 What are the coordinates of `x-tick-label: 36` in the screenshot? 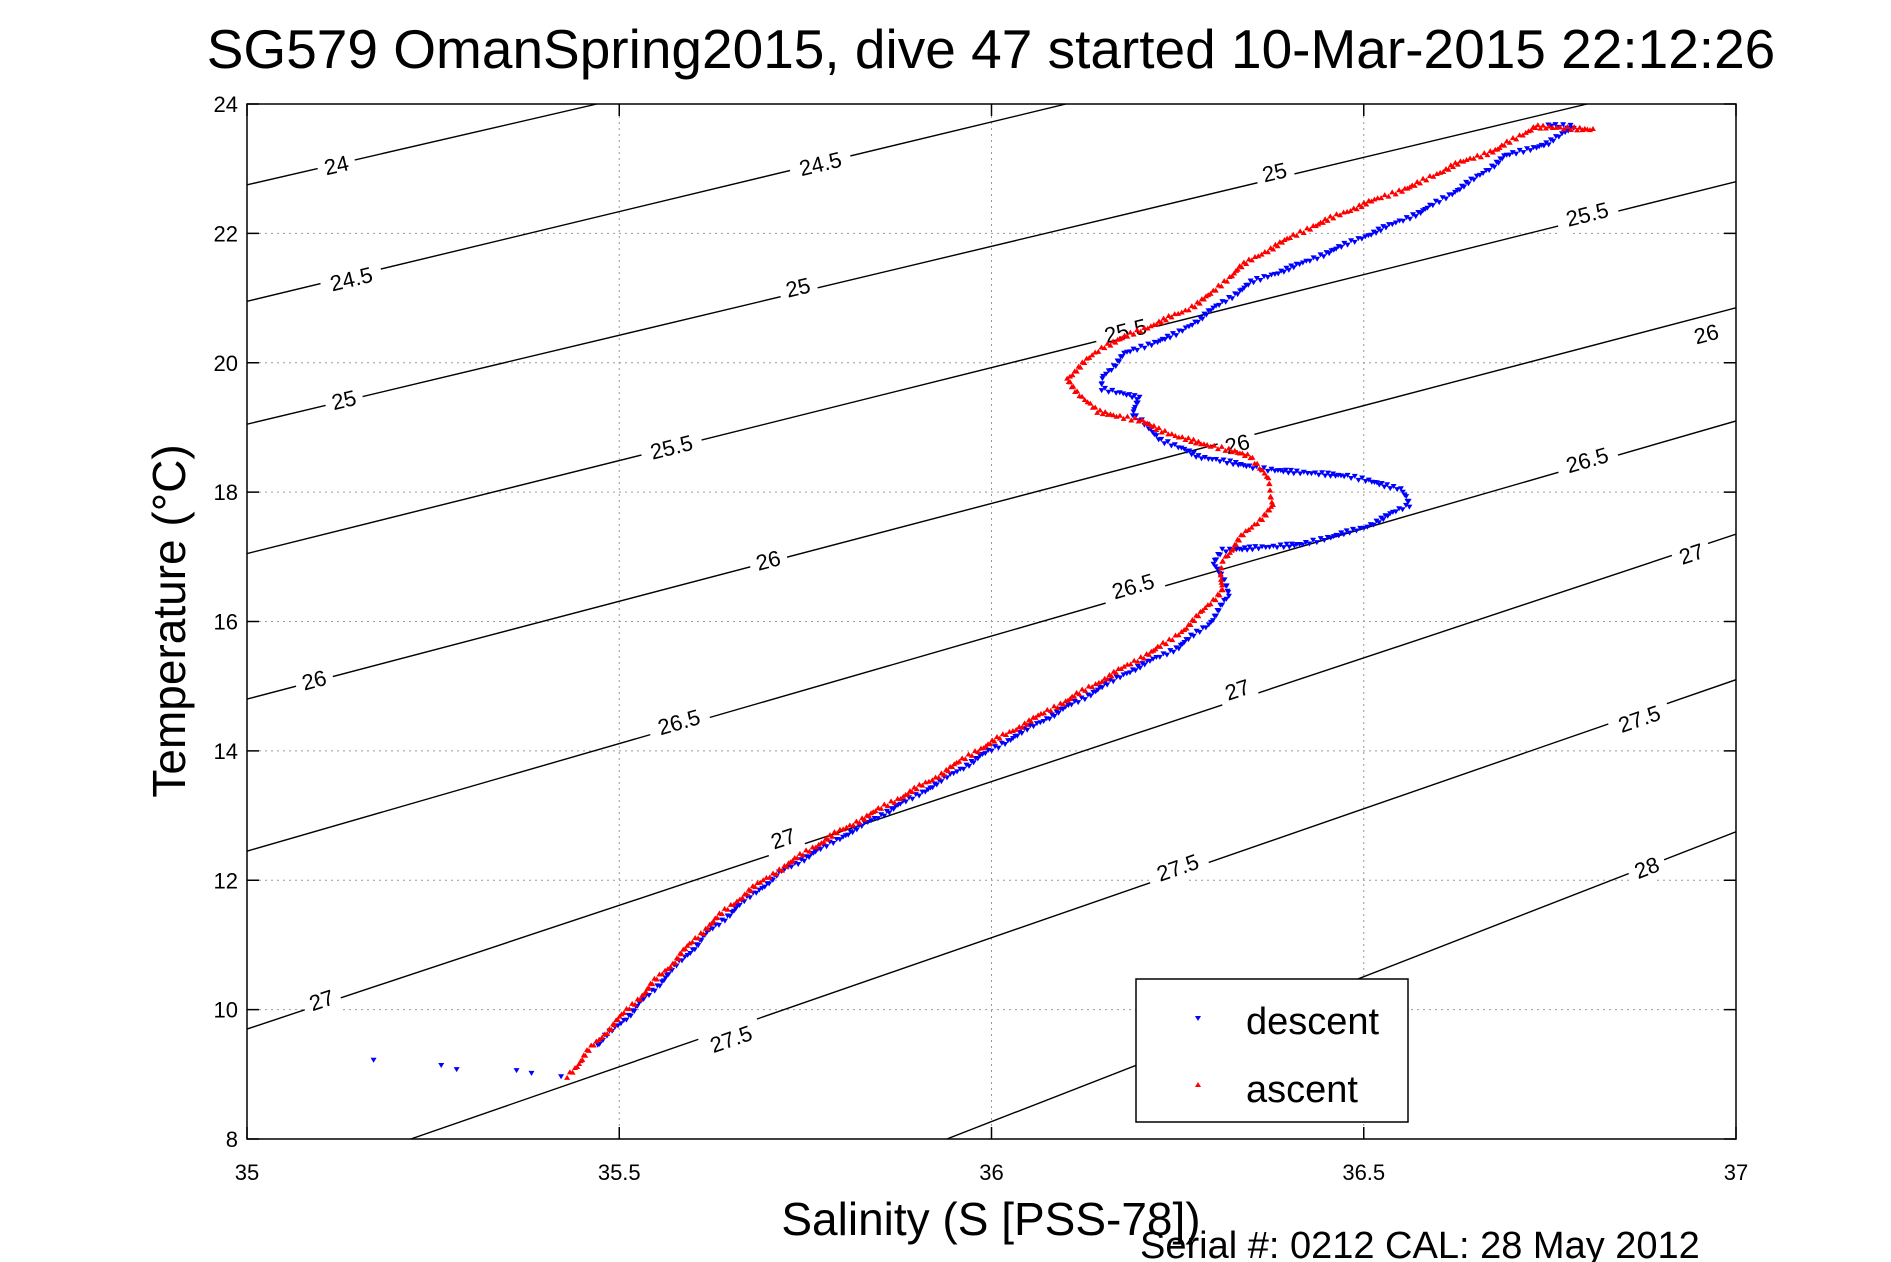 It's located at (991, 1172).